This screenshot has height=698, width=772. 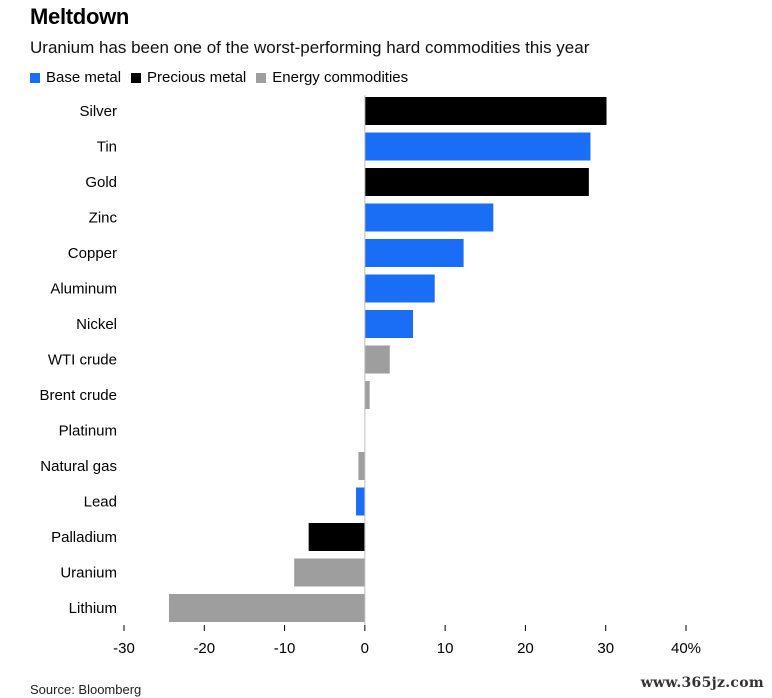 What do you see at coordinates (429, 217) in the screenshot?
I see `bar-zinc` at bounding box center [429, 217].